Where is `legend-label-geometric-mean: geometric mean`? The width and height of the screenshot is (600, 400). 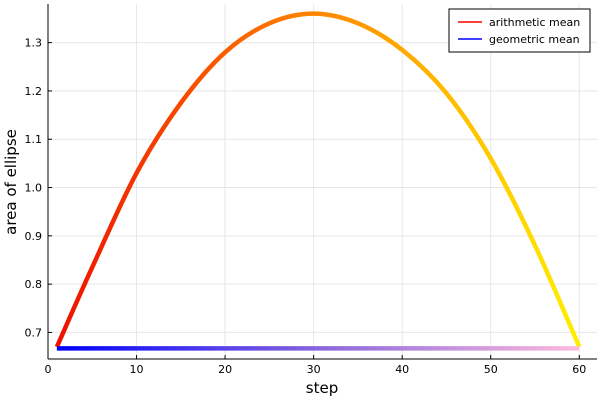
legend-label-geometric-mean: geometric mean is located at coordinates (534, 39).